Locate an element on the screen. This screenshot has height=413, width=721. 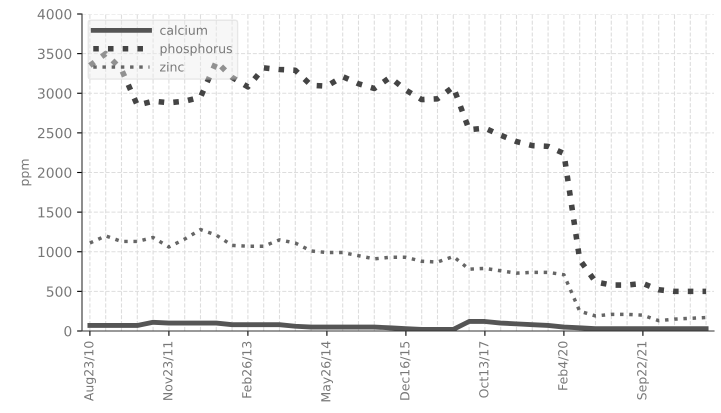
y-tick-label: 0 is located at coordinates (68, 331).